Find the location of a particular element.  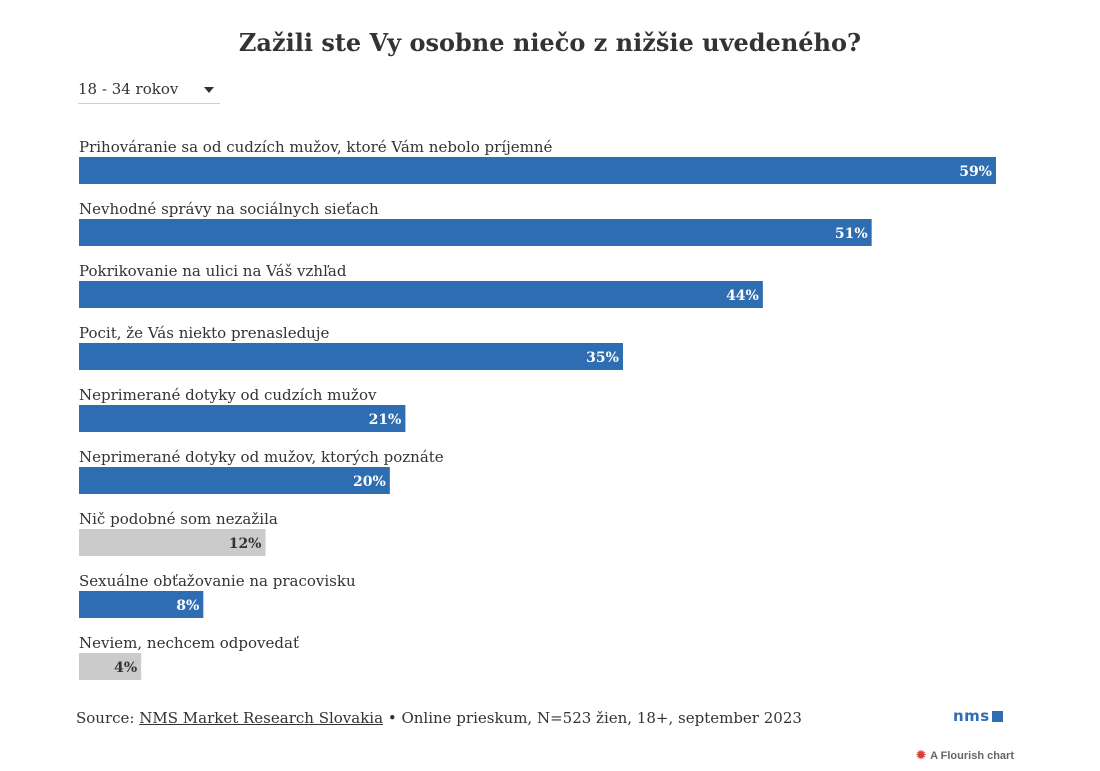

category-label: Nič podobné som nezažila is located at coordinates (178, 519).